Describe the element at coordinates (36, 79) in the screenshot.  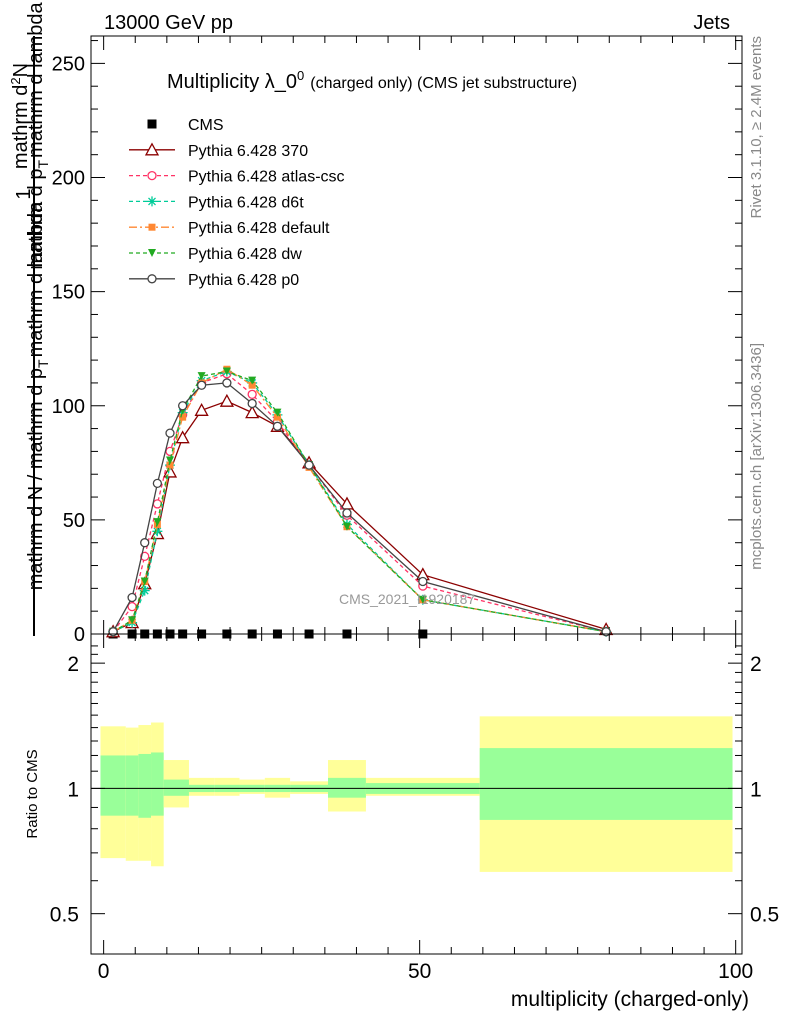
I see `y-label-right-bottom-tail: mathrm d lambda` at that location.